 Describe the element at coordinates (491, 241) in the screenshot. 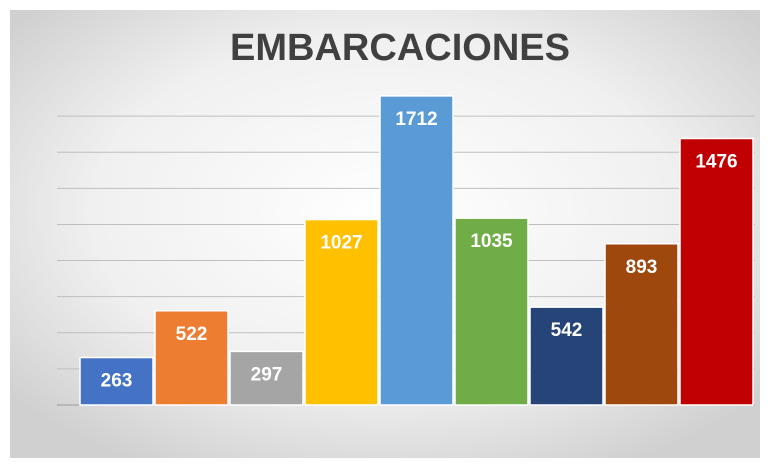

I see `data-label: 1035` at that location.